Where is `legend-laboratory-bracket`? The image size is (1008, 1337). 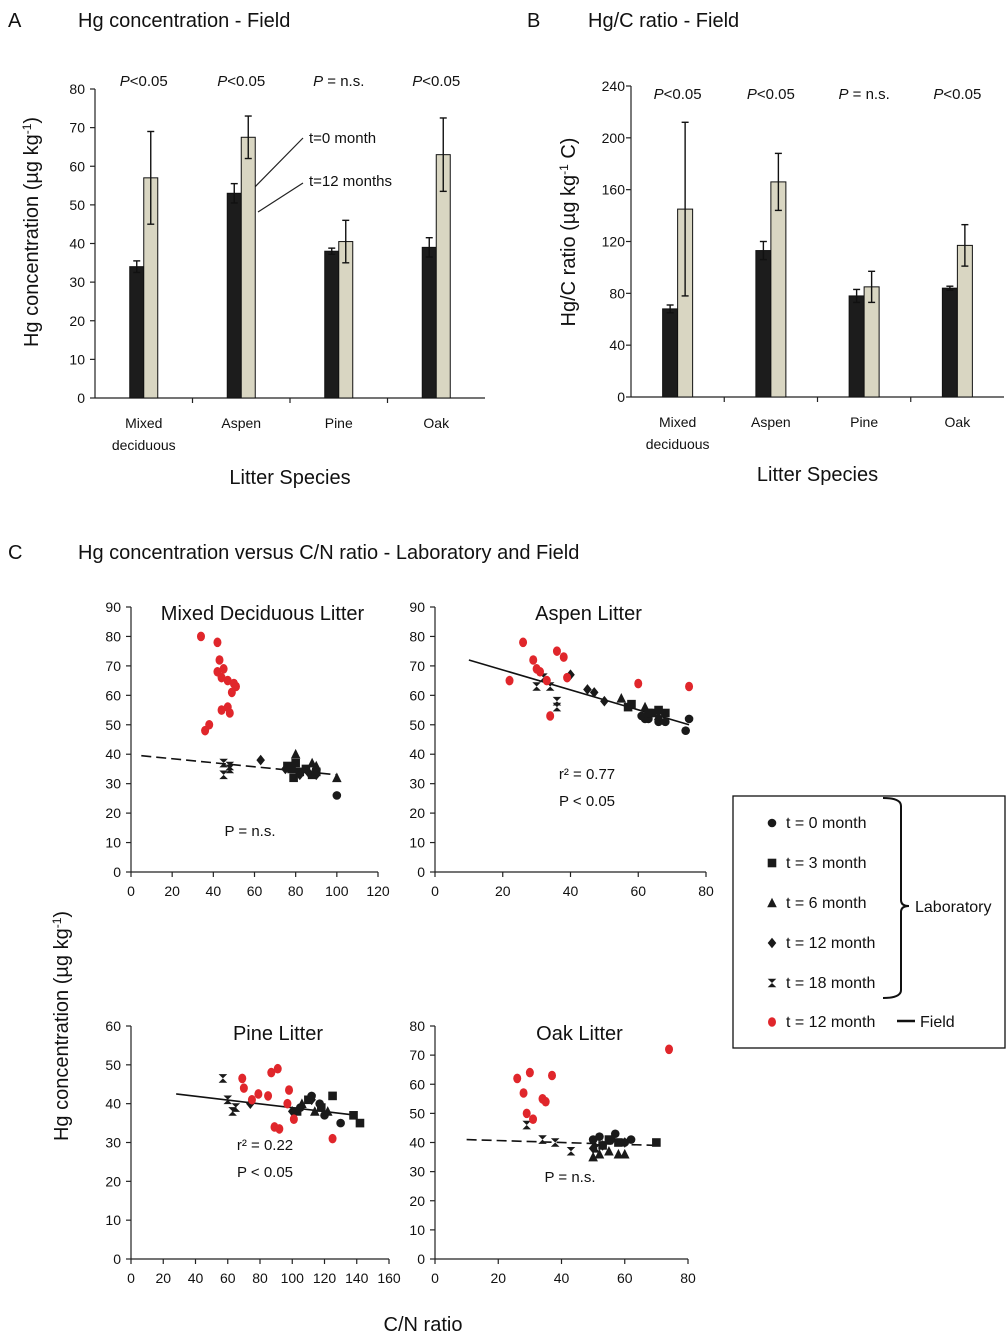 legend-laboratory-bracket is located at coordinates (896, 898).